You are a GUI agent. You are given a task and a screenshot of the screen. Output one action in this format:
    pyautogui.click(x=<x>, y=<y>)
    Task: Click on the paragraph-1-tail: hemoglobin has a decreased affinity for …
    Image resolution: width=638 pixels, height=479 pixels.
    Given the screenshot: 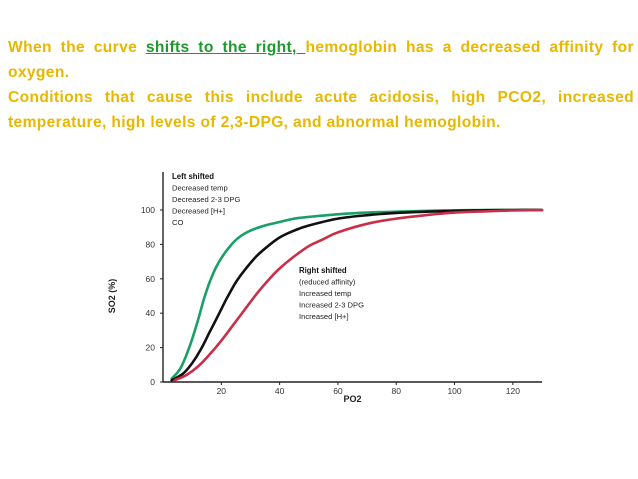 What is the action you would take?
    pyautogui.click(x=321, y=60)
    